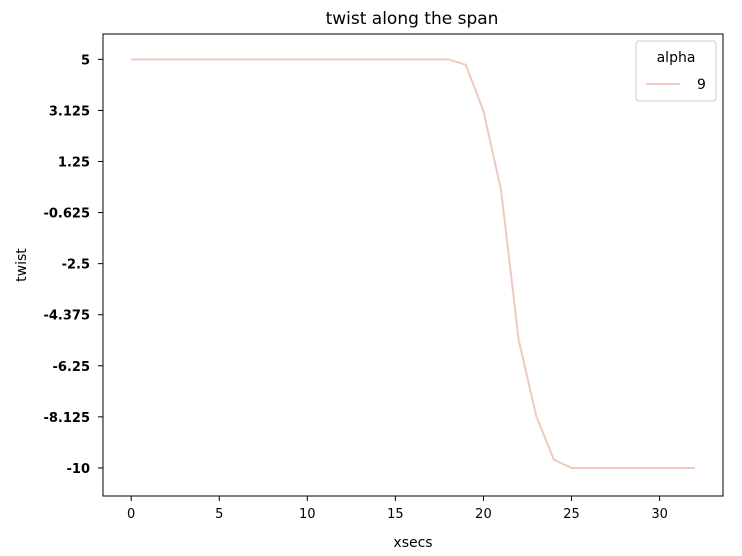 The width and height of the screenshot is (742, 556). Describe the element at coordinates (69, 111) in the screenshot. I see `y-tick-label: 3.125` at that location.